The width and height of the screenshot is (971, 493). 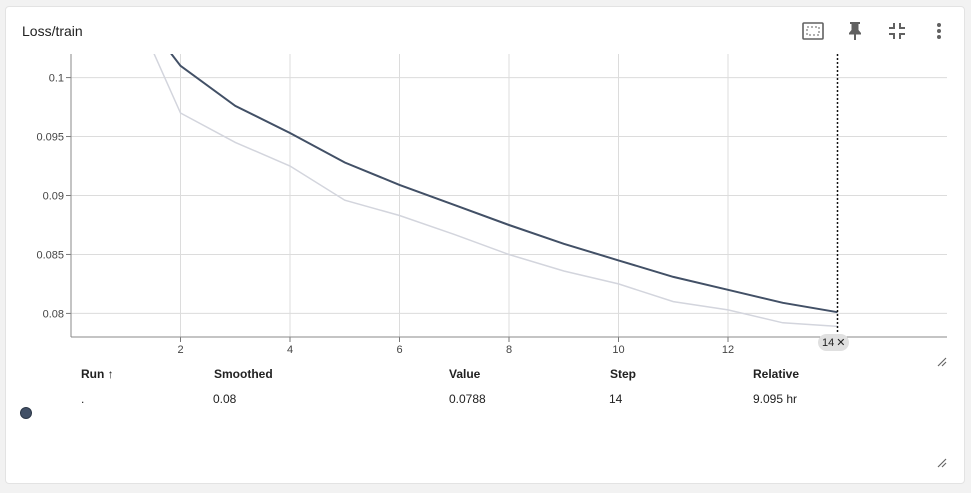 I want to click on run-color-dot, so click(x=26, y=413).